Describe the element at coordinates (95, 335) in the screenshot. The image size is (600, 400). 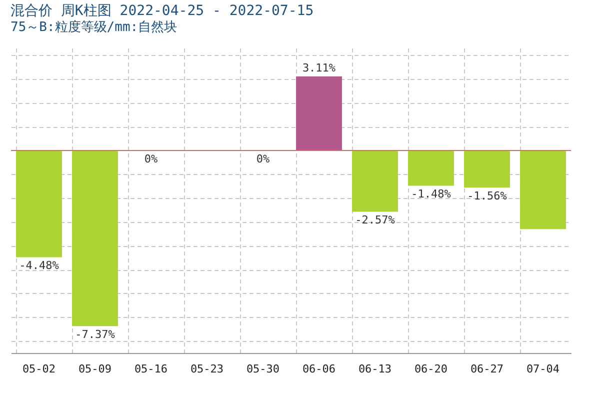
I see `data-label: -7.37%` at that location.